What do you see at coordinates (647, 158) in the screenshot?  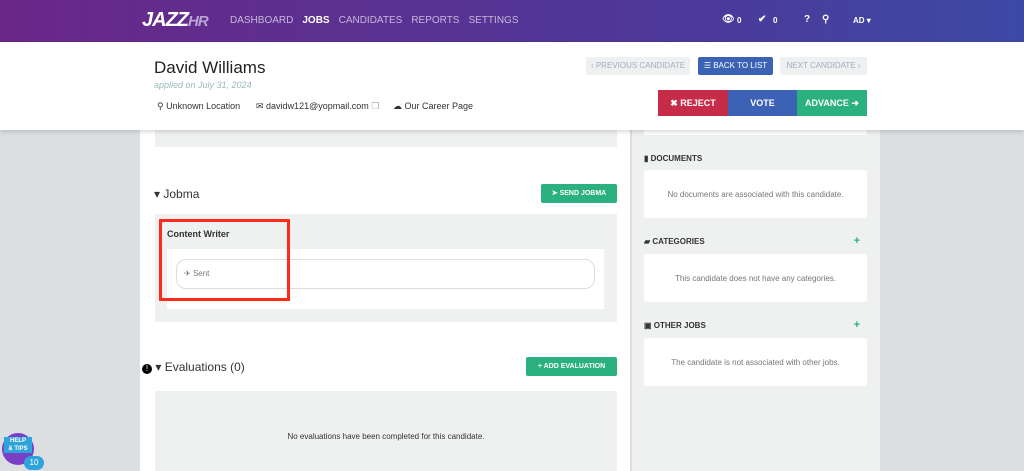 I see `file-icon: ▮` at bounding box center [647, 158].